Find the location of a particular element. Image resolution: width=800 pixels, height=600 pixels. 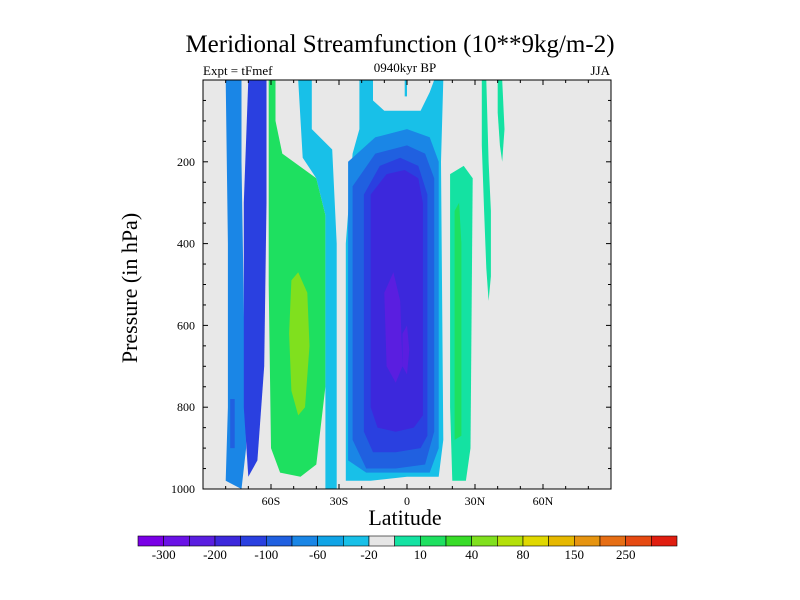

colorbar-label-9: 250 is located at coordinates (626, 554).